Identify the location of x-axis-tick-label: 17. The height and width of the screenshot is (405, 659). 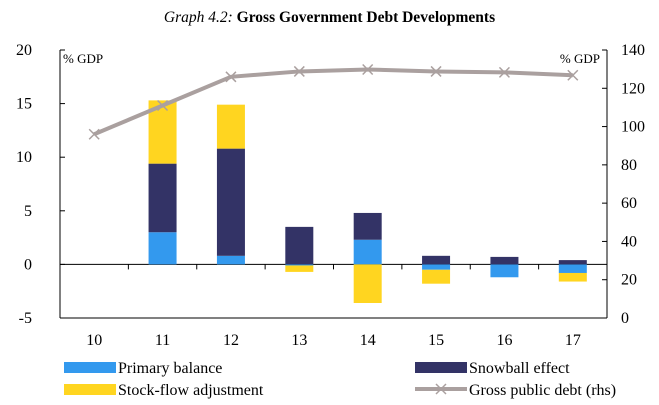
(573, 340).